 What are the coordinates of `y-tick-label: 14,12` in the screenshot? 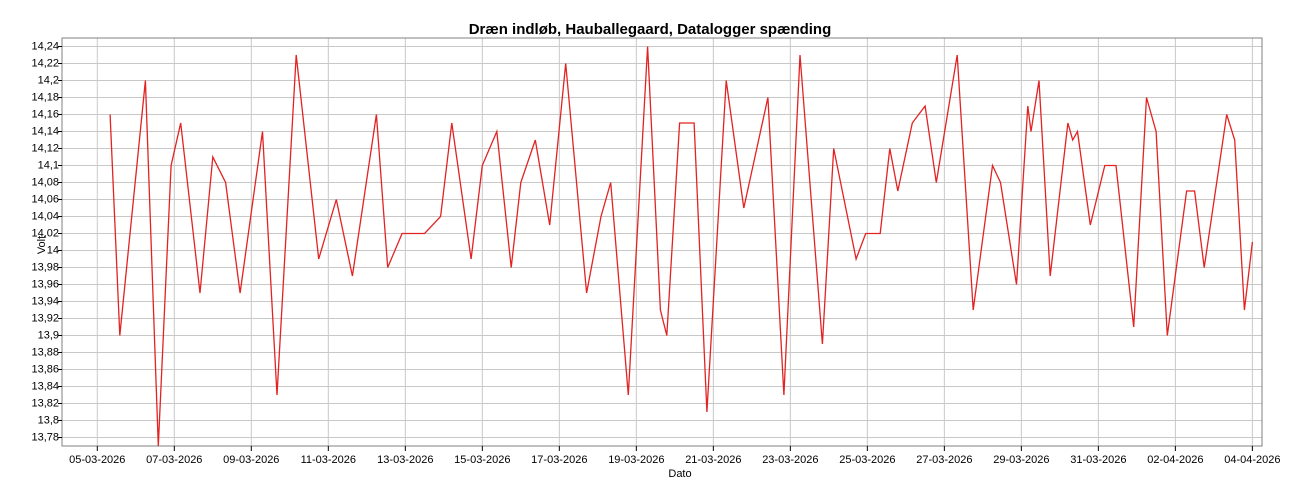 It's located at (45, 148).